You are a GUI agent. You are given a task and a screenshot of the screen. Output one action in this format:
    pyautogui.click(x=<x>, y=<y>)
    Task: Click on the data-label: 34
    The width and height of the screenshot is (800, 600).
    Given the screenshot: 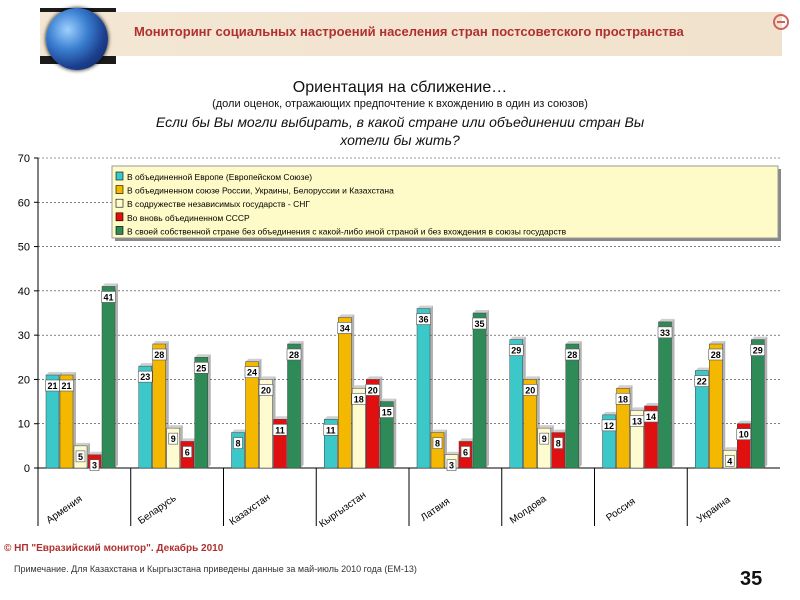 What is the action you would take?
    pyautogui.click(x=345, y=328)
    